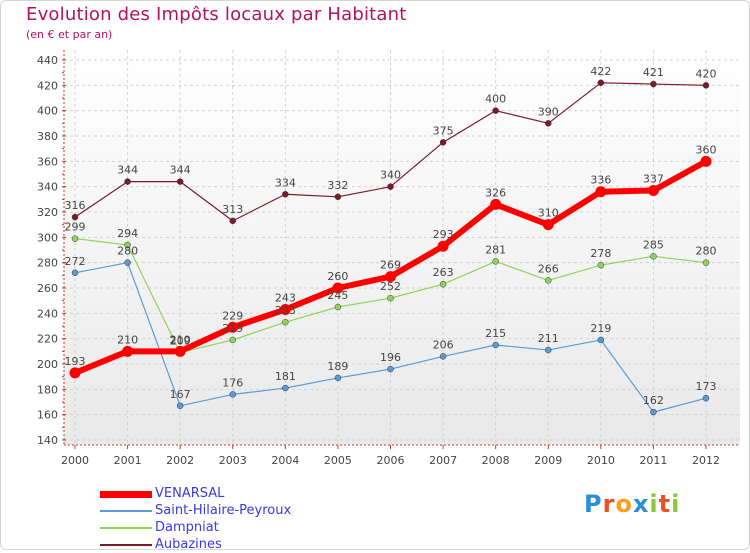 This screenshot has height=553, width=750. I want to click on data-label: 400, so click(495, 99).